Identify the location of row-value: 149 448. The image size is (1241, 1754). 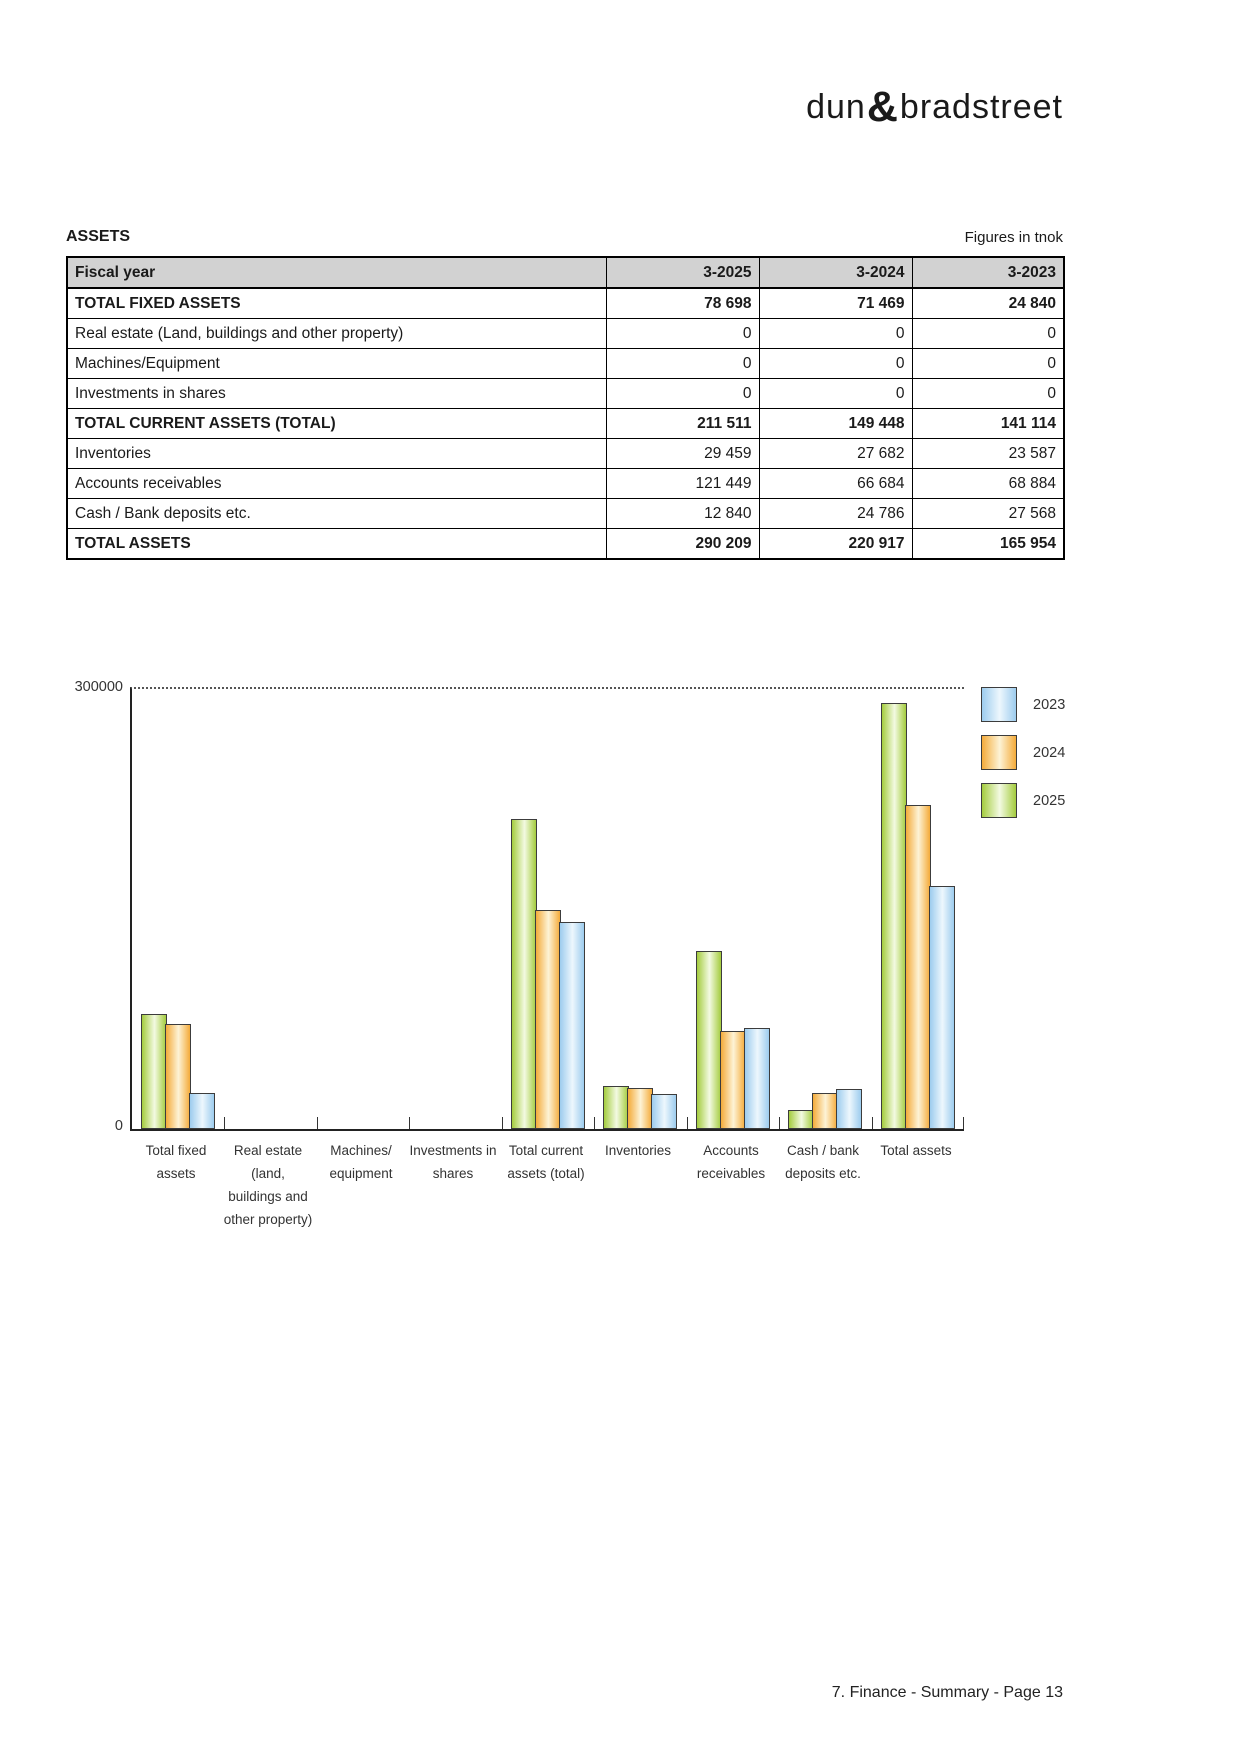
(835, 423).